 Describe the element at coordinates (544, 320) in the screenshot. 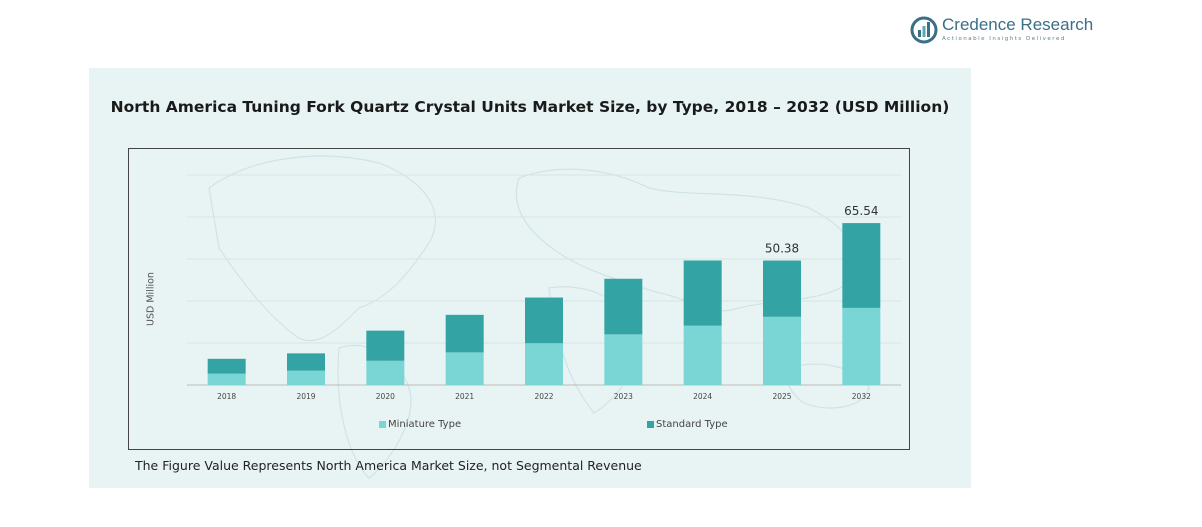

I see `bar-standard-2022` at that location.